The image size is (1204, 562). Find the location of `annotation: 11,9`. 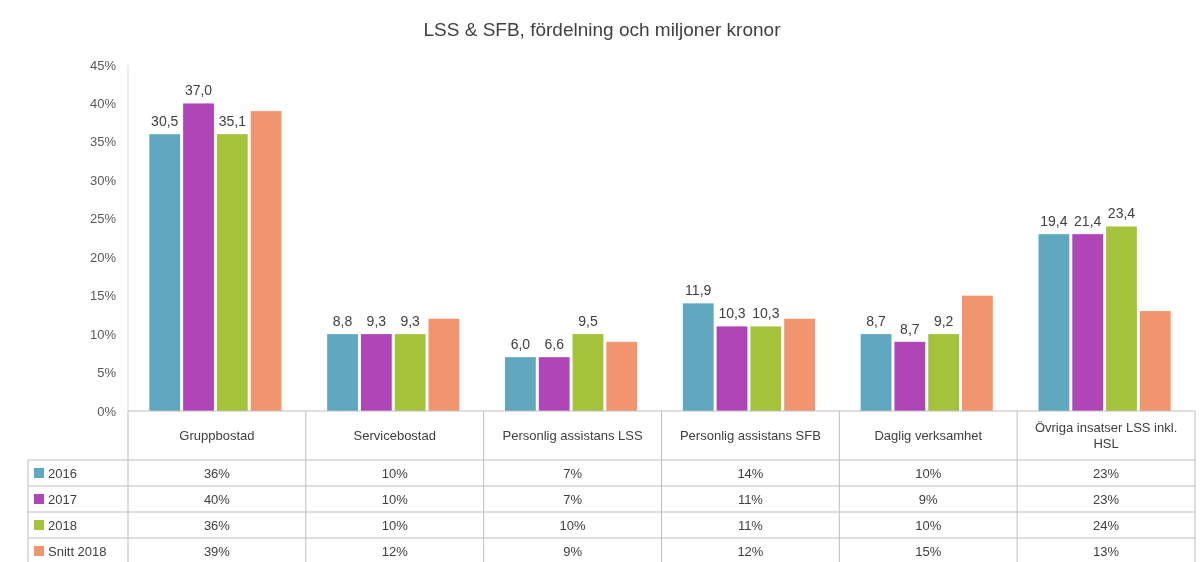

annotation: 11,9 is located at coordinates (698, 290).